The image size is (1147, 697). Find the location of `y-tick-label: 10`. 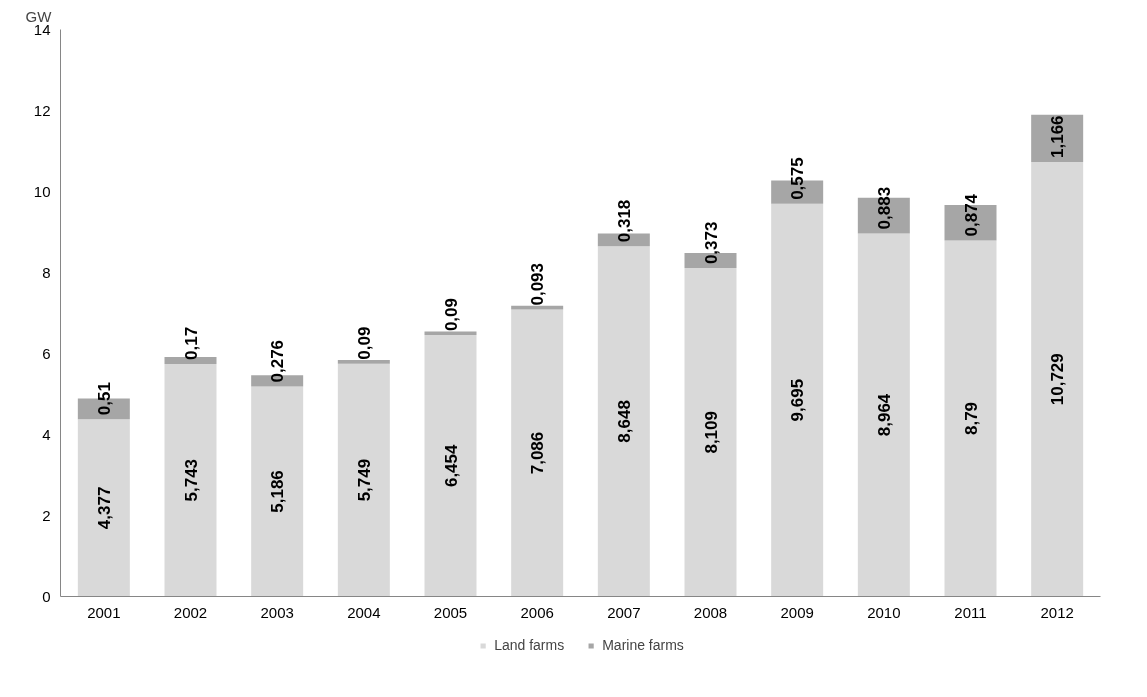

y-tick-label: 10 is located at coordinates (42, 191).